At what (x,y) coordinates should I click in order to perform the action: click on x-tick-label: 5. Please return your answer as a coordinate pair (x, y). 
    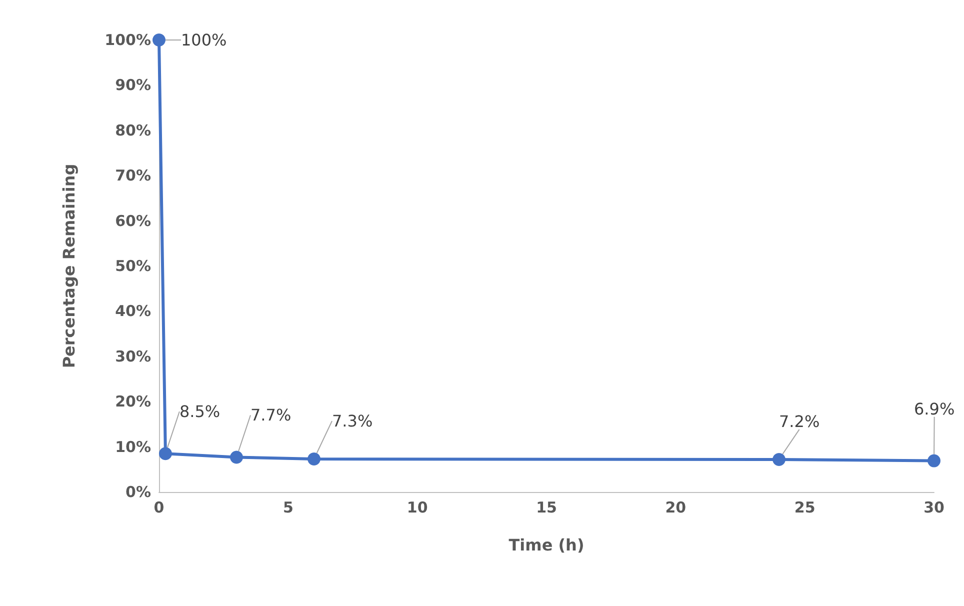
    Looking at the image, I should click on (288, 507).